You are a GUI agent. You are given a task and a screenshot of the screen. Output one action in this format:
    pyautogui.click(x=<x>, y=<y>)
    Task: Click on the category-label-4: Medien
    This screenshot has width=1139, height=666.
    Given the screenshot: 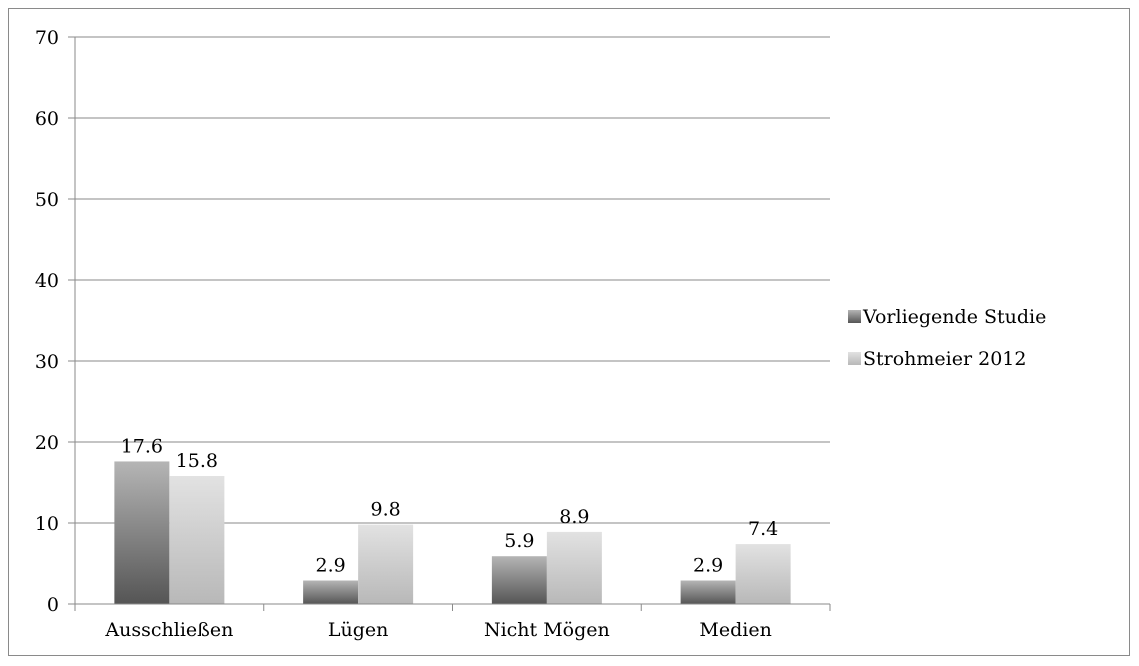 What is the action you would take?
    pyautogui.click(x=735, y=630)
    